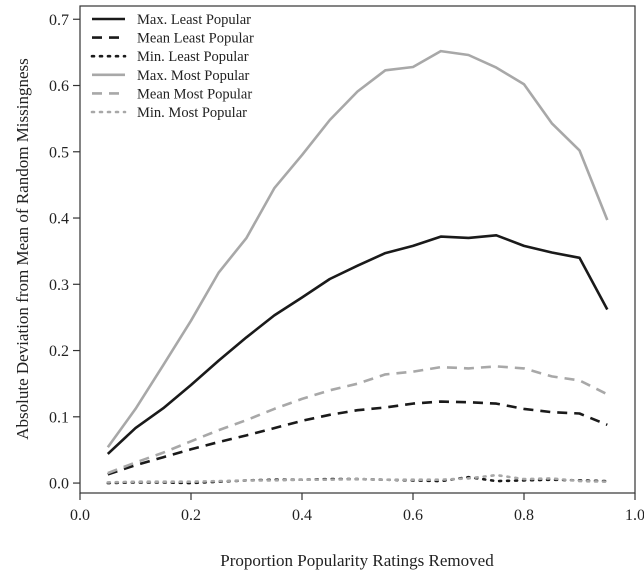  I want to click on y-tick-label: 0.7, so click(59, 20).